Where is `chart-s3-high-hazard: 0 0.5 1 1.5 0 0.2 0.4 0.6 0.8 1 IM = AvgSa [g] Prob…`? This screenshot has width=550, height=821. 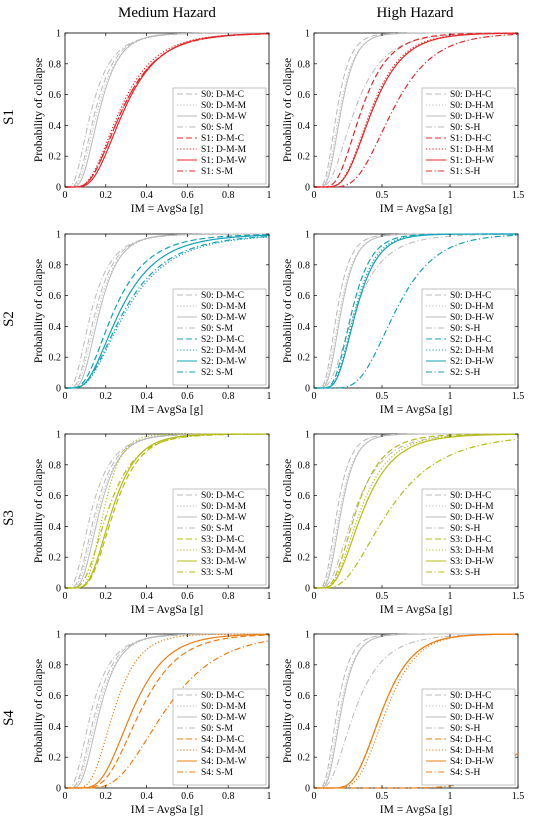 chart-s3-high-hazard: 0 0.5 1 1.5 0 0.2 0.4 0.6 0.8 1 IM = AvgSa [g] Prob… is located at coordinates (403, 523).